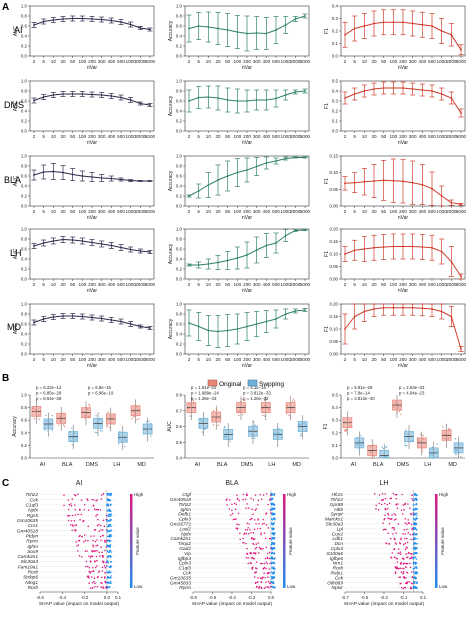 The image size is (474, 641). What do you see at coordinates (333, 156) in the screenshot?
I see `y-tick-label: 0.15` at bounding box center [333, 156].